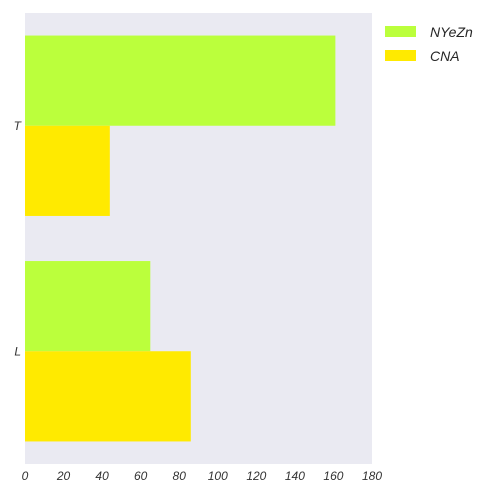  I want to click on x-tick-label-20: 20, so click(63, 476).